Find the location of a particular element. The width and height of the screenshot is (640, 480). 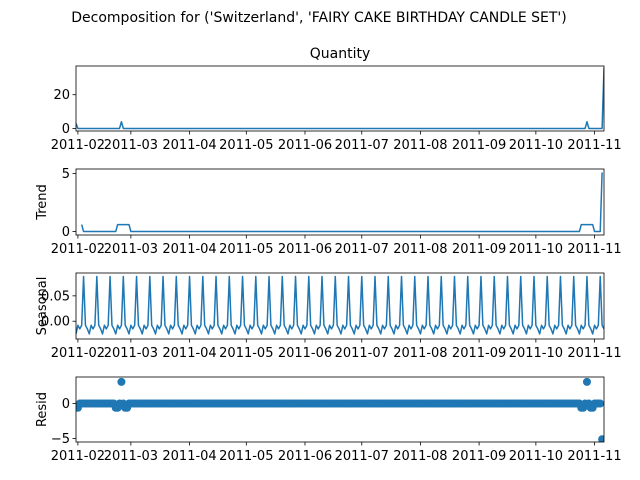

seasonal-line is located at coordinates (340, 305).